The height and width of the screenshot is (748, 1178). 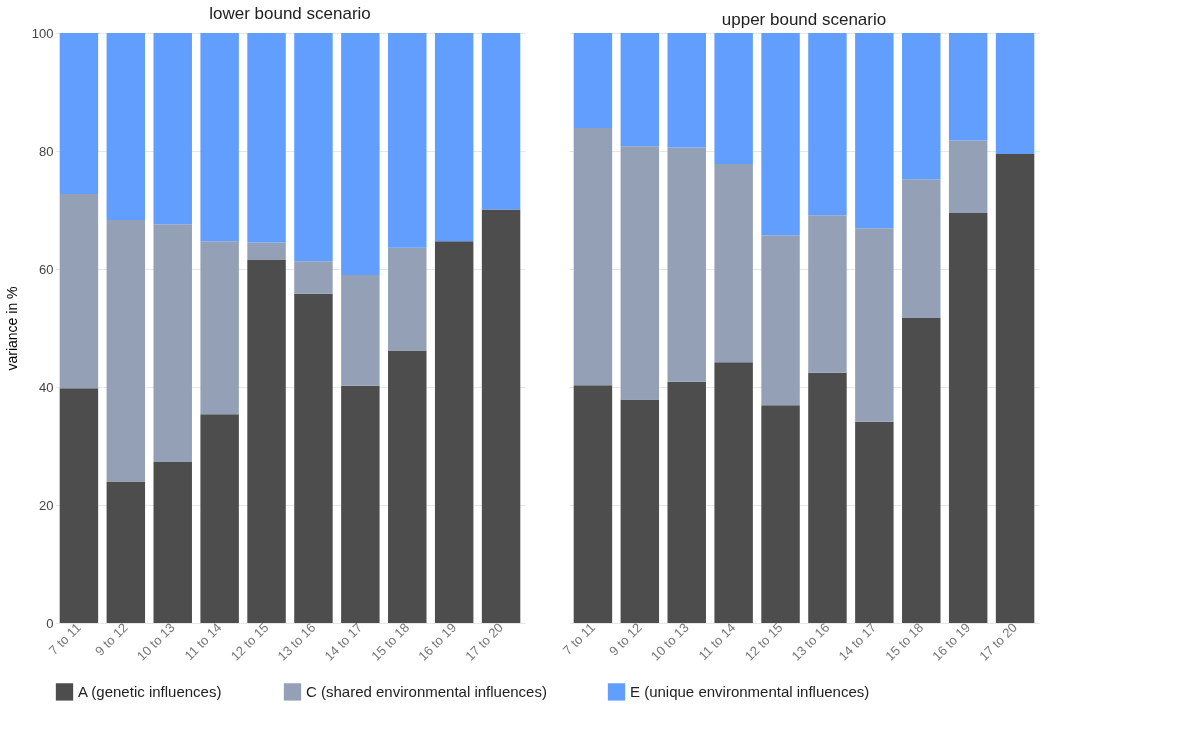 I want to click on y-tick-label: 20, so click(x=46, y=505).